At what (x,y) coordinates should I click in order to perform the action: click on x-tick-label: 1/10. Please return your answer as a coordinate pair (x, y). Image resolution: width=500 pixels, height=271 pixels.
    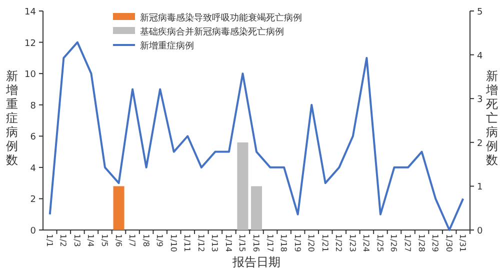
    Looking at the image, I should click on (173, 243).